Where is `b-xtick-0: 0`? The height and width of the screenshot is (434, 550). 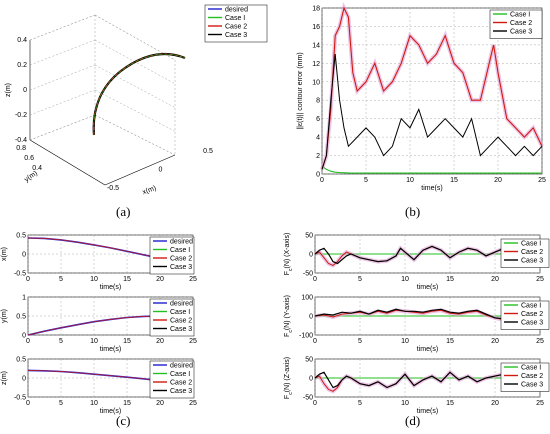
b-xtick-0: 0 is located at coordinates (322, 180).